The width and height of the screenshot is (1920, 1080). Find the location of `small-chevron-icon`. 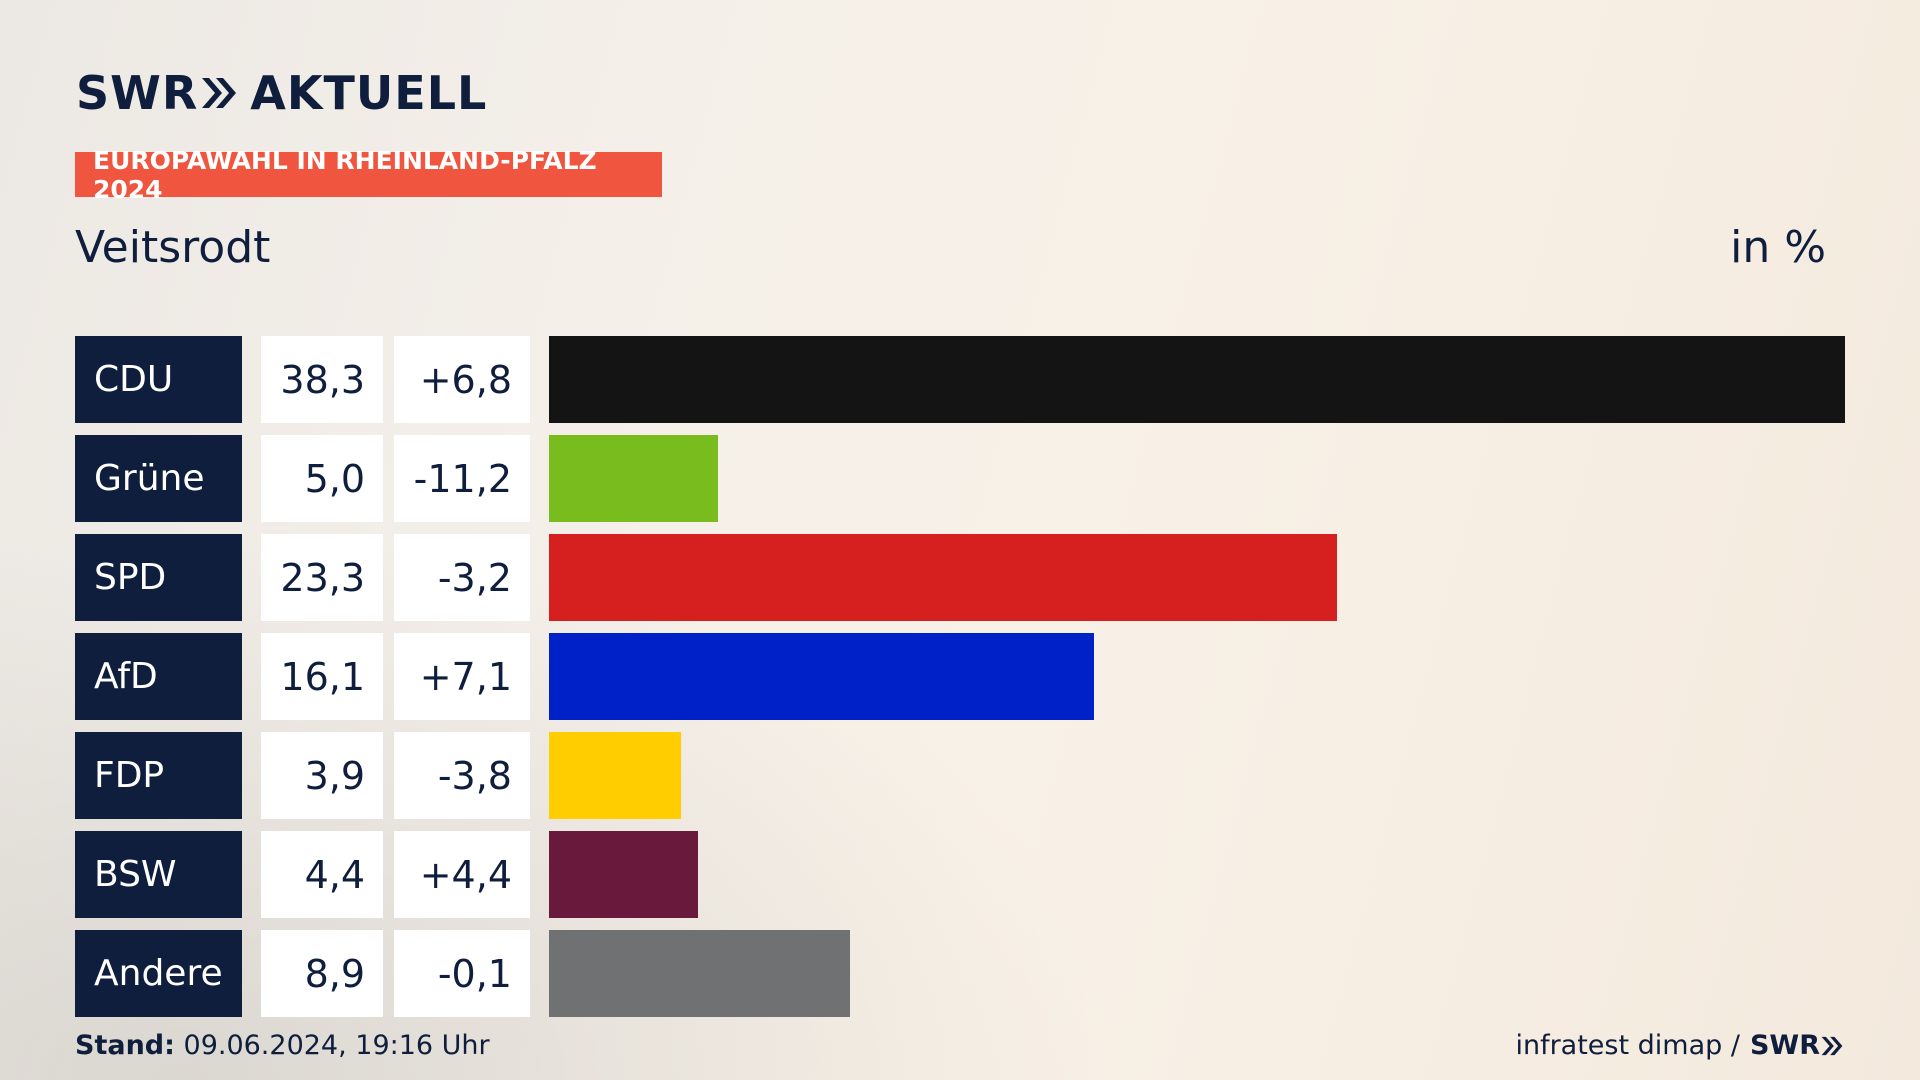

small-chevron-icon is located at coordinates (1832, 1045).